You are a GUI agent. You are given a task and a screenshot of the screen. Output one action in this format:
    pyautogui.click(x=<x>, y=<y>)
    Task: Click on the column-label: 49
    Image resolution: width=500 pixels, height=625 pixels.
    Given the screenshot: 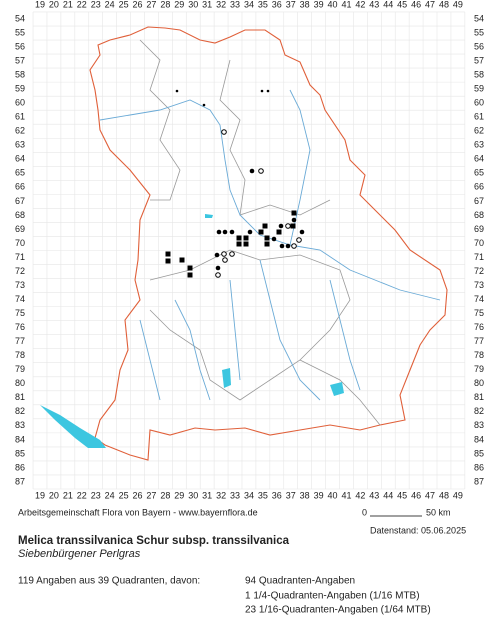 What is the action you would take?
    pyautogui.click(x=458, y=4)
    